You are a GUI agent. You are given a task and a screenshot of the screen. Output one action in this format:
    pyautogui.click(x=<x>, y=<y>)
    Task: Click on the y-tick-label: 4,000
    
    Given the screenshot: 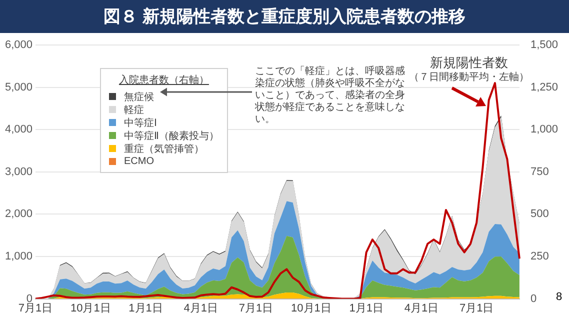 What is the action you would take?
    pyautogui.click(x=18, y=130)
    